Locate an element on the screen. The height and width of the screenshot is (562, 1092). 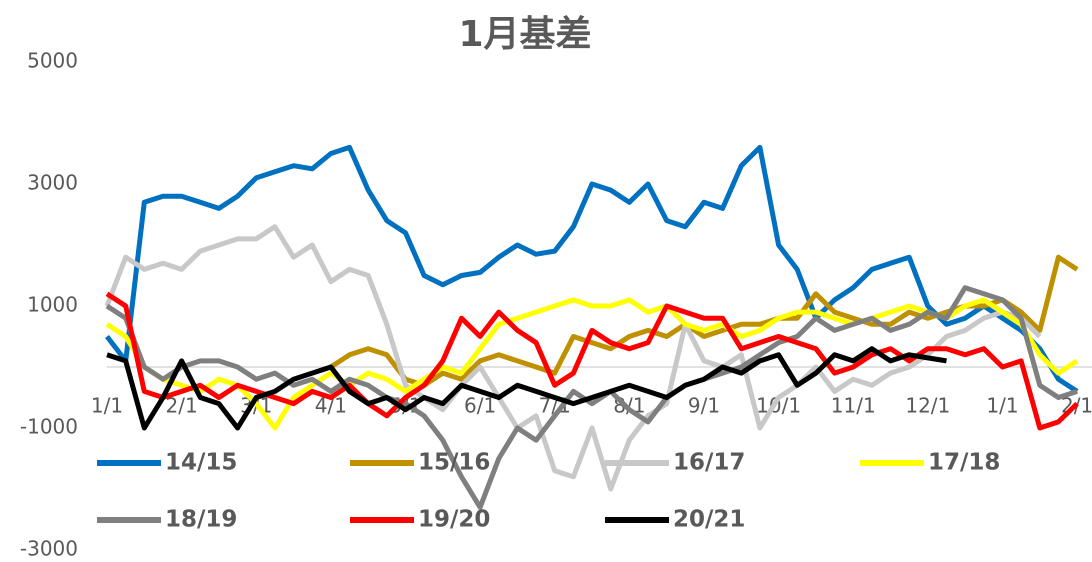
x-tick-label: 11/1 is located at coordinates (853, 406).